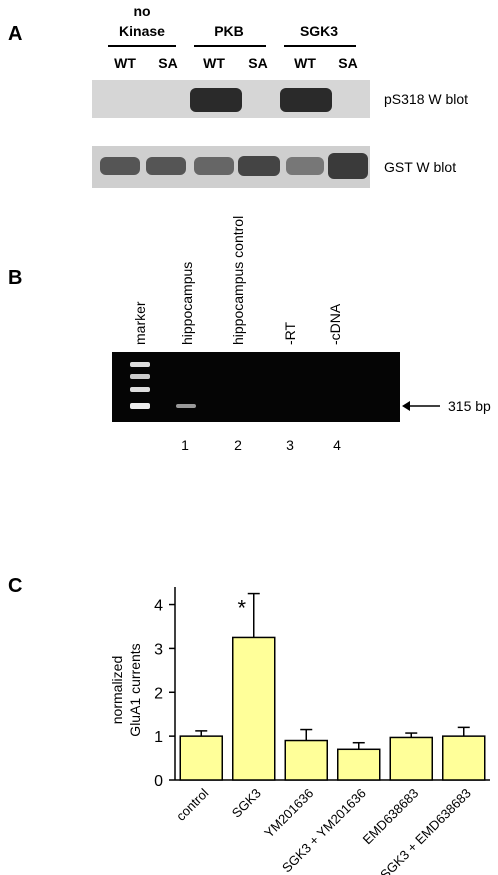  Describe the element at coordinates (117, 690) in the screenshot. I see `y-axis-title: normalized` at that location.